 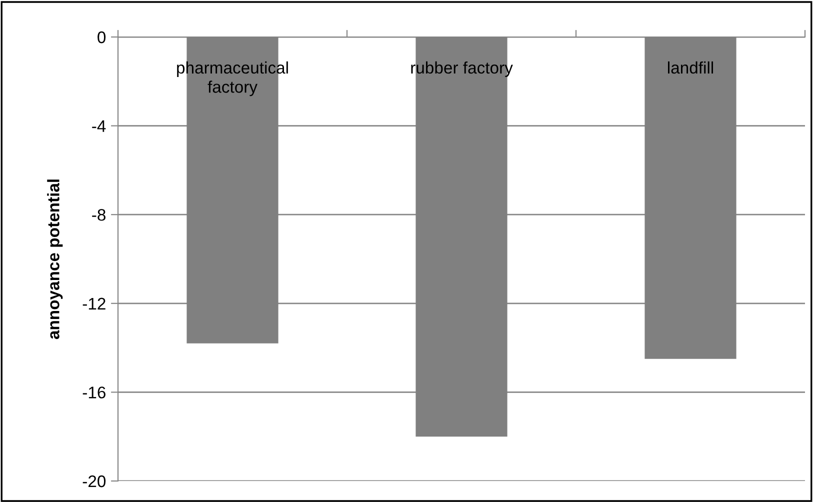 I want to click on y-tick-label: -20, so click(x=94, y=481).